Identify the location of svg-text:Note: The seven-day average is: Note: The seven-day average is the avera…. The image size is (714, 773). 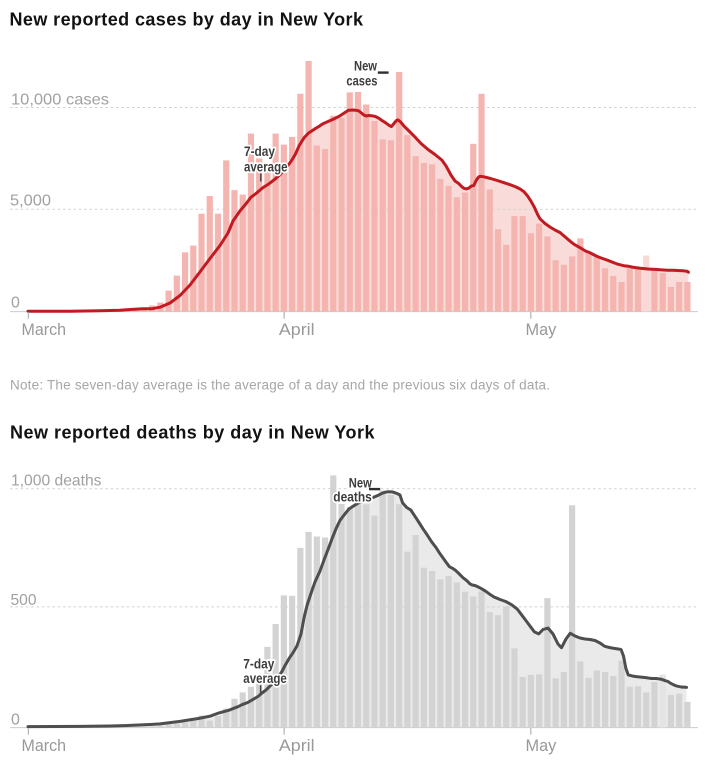
(280, 385).